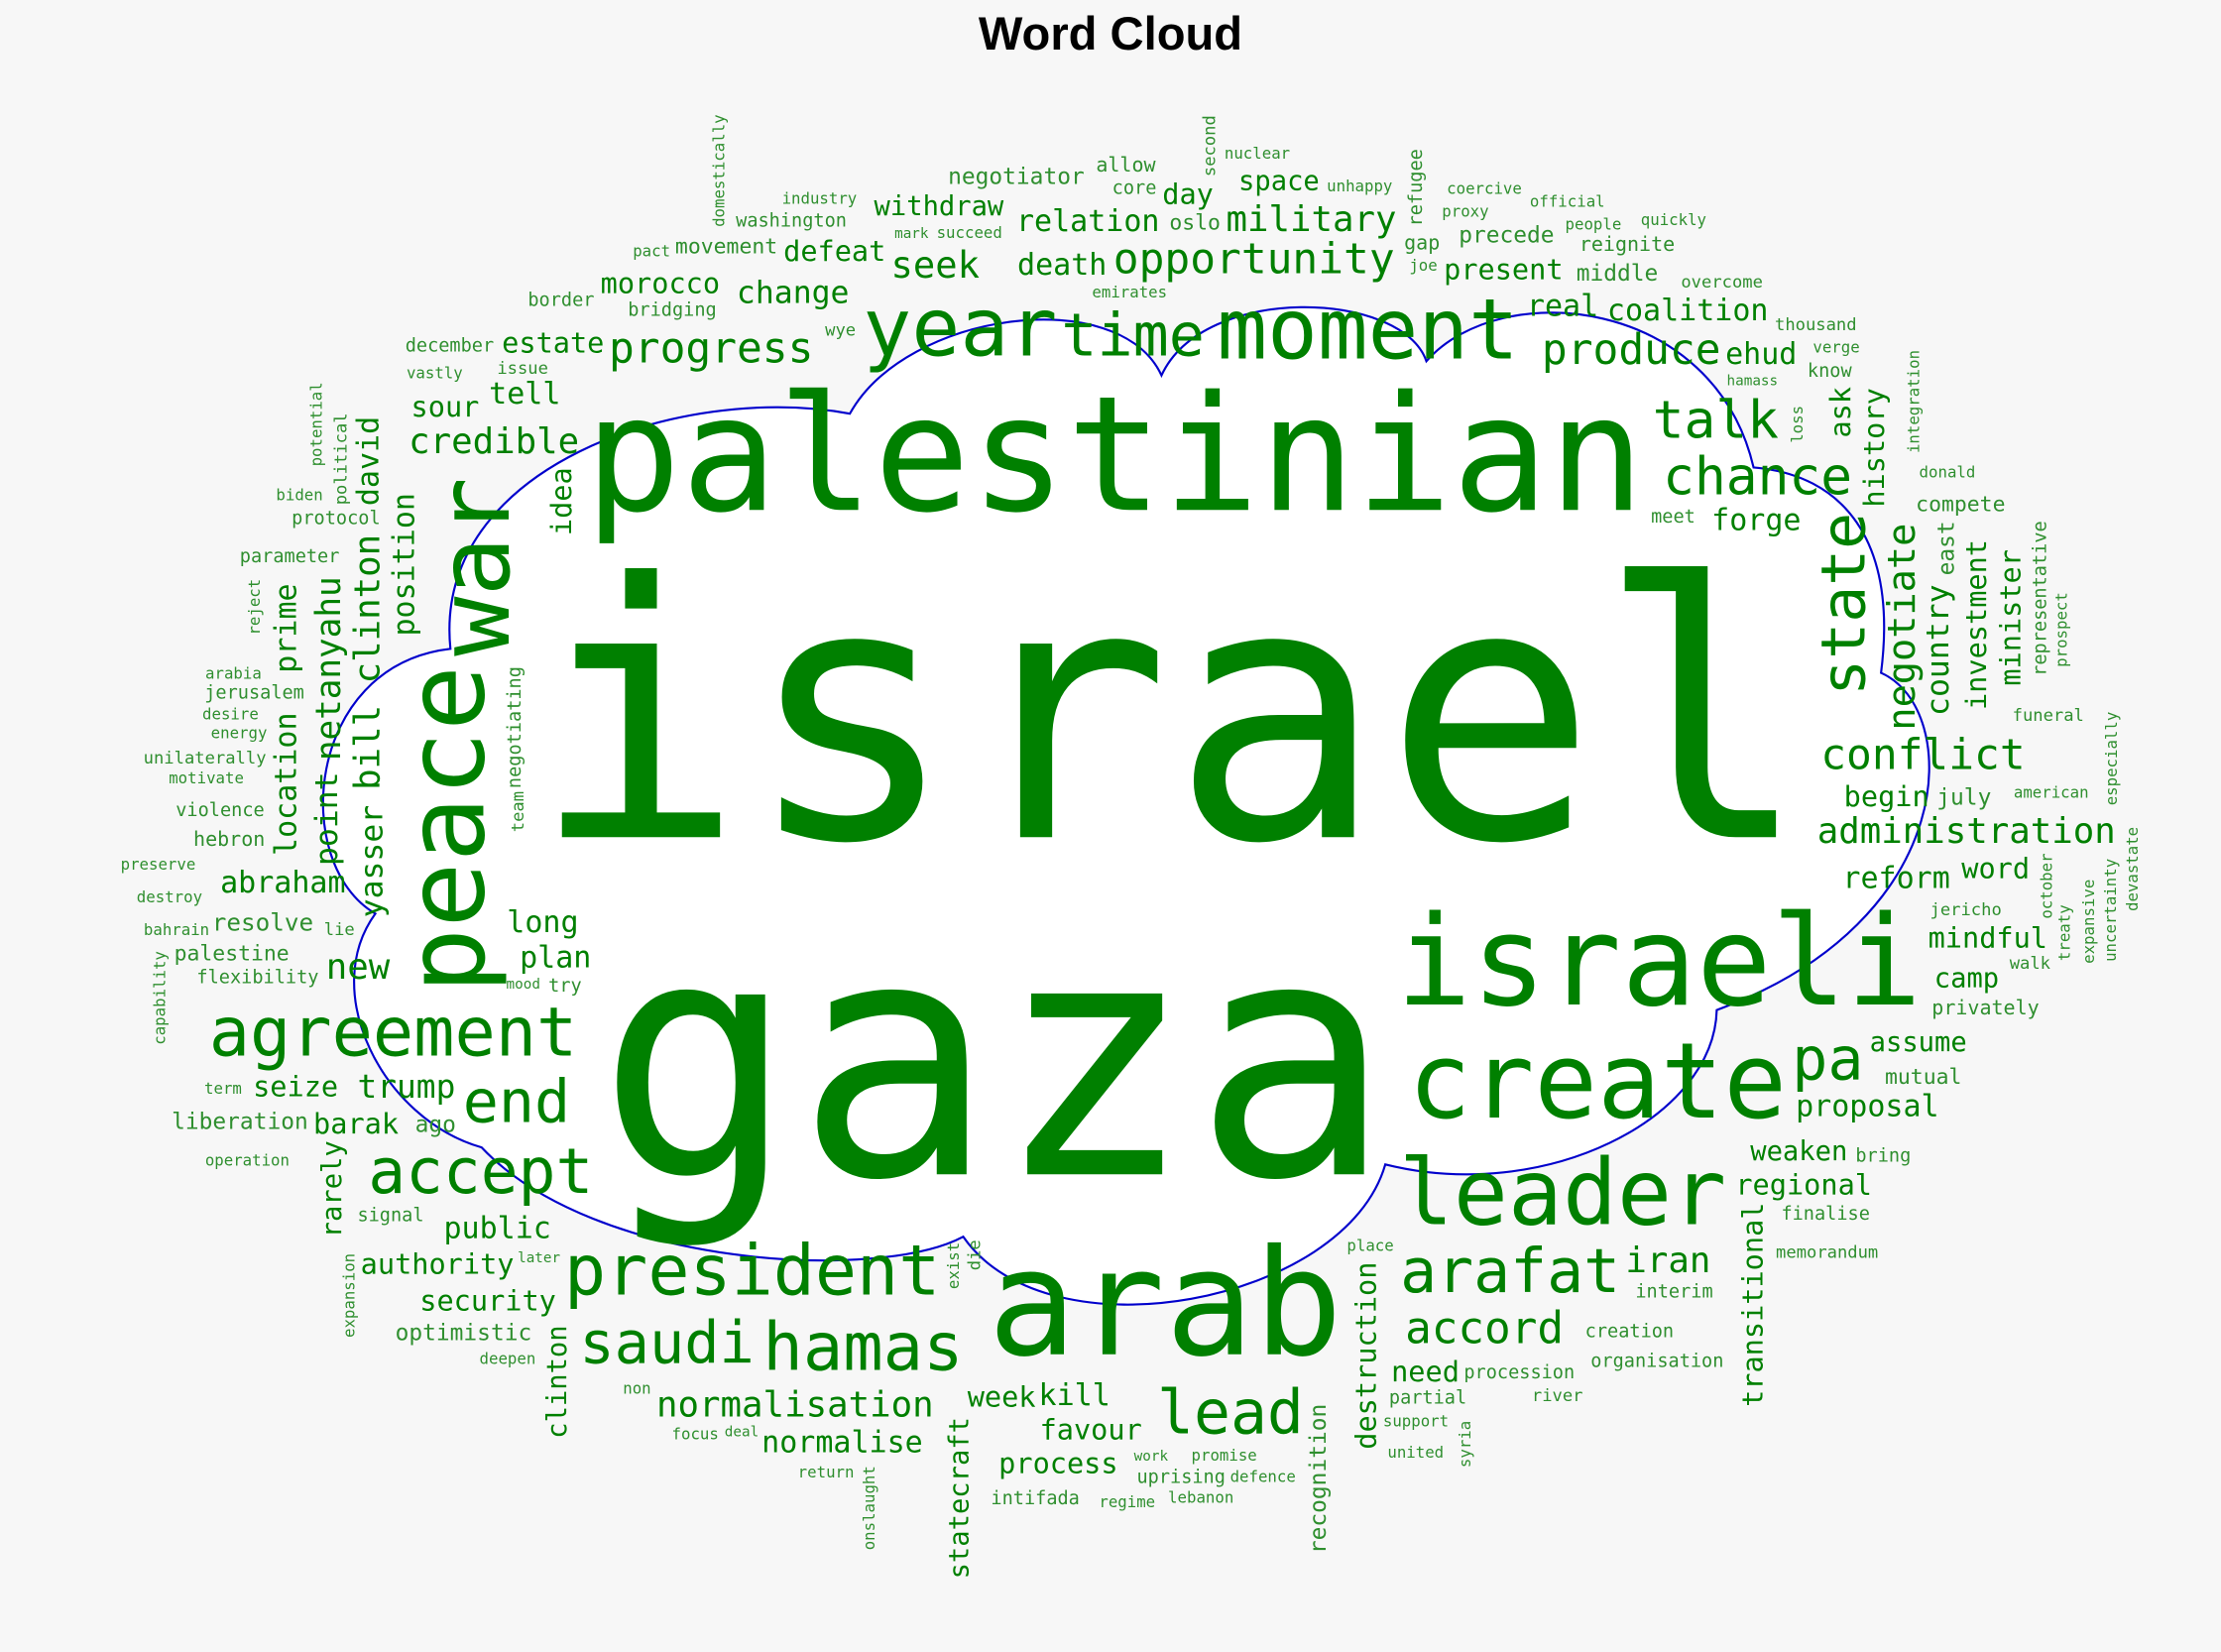 The width and height of the screenshot is (2221, 1652). I want to click on word: lie, so click(339, 928).